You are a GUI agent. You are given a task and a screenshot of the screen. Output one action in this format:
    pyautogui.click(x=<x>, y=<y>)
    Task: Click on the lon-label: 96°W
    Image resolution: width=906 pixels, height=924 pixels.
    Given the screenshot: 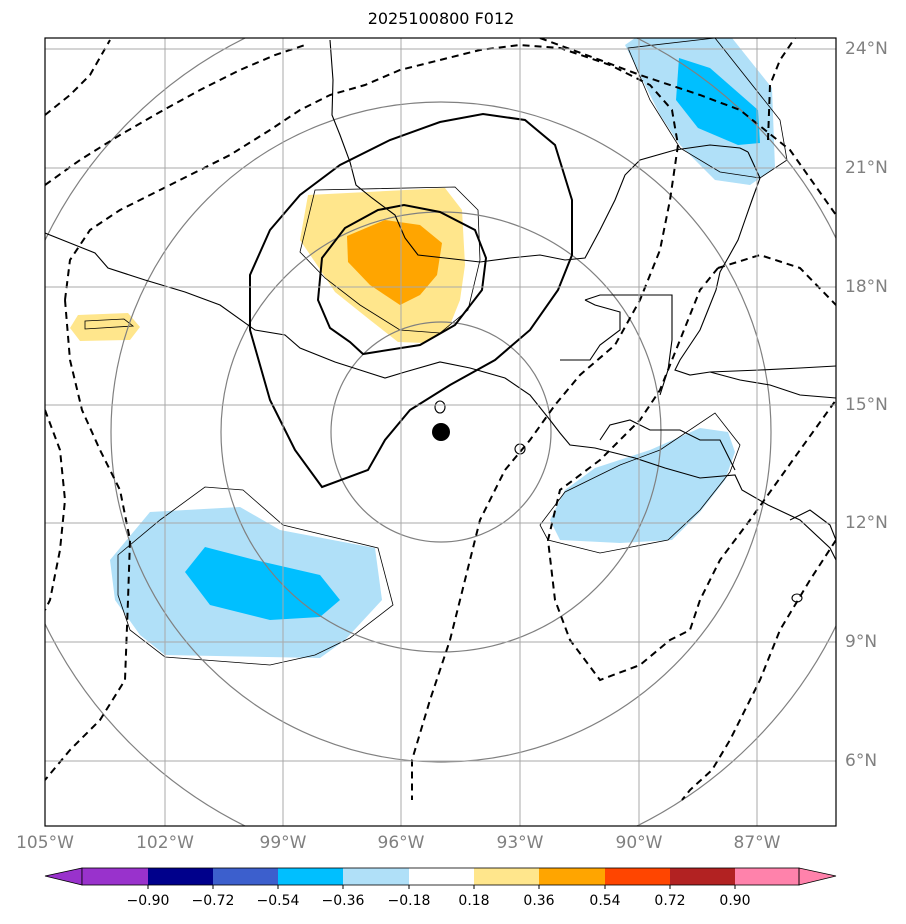 What is the action you would take?
    pyautogui.click(x=401, y=843)
    